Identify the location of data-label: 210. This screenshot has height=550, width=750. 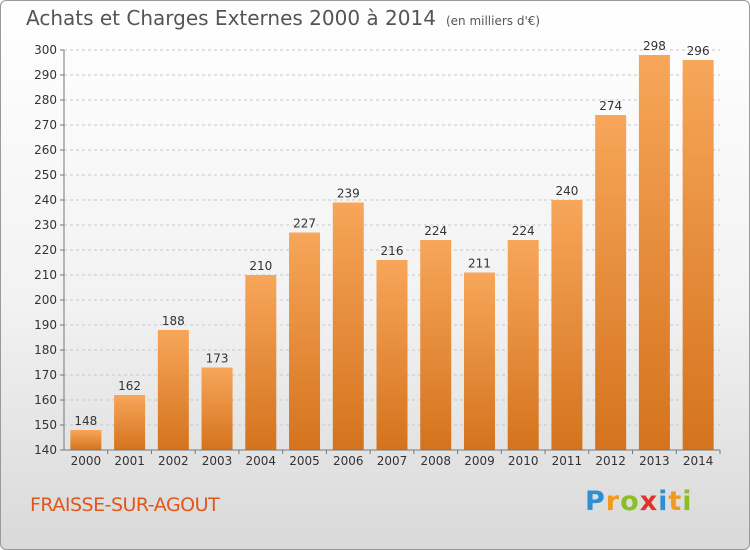
(260, 266).